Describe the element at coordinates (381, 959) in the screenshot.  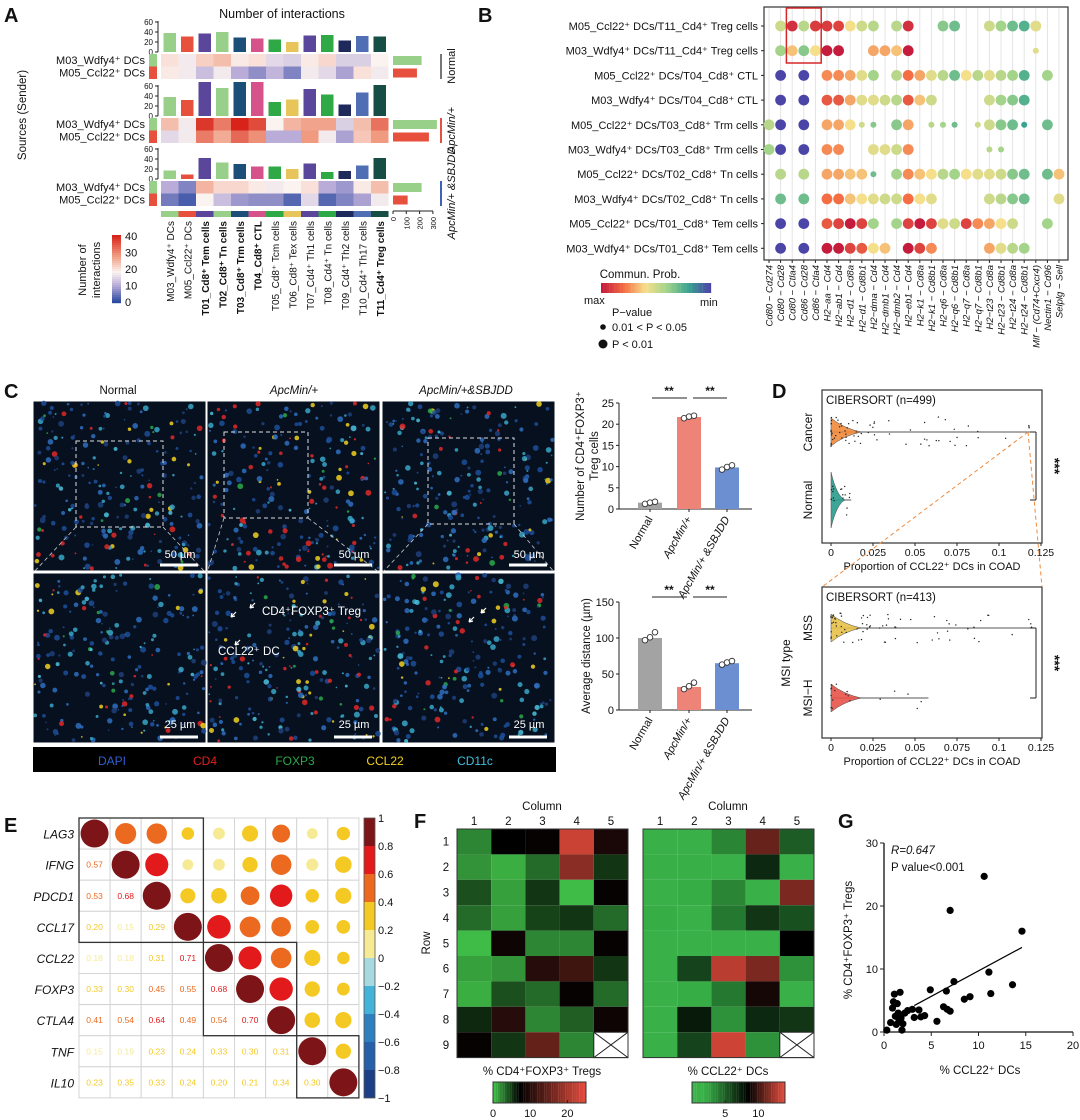
I see `colorbar-tick-label: 0` at that location.